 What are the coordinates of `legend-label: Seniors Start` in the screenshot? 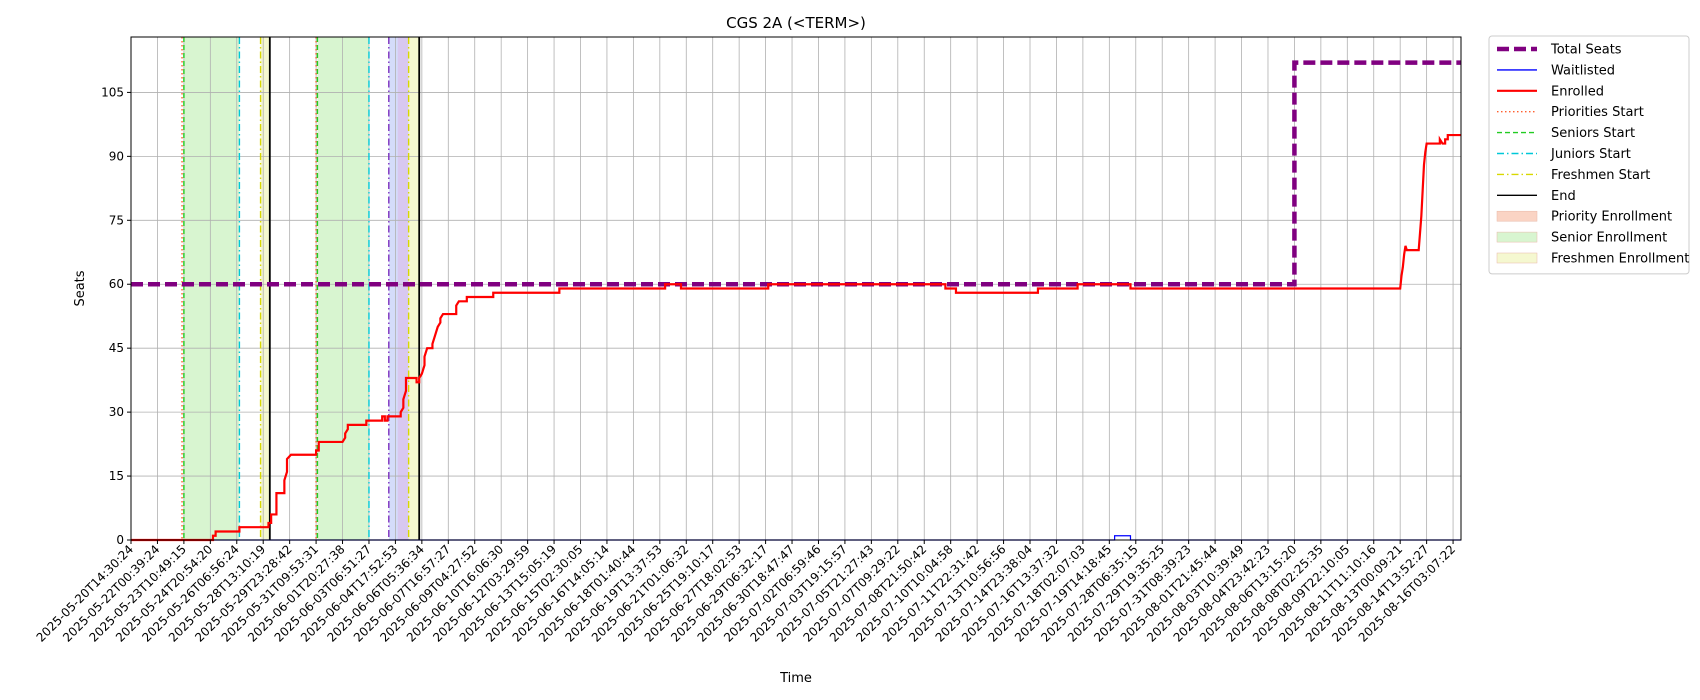 It's located at (1593, 133).